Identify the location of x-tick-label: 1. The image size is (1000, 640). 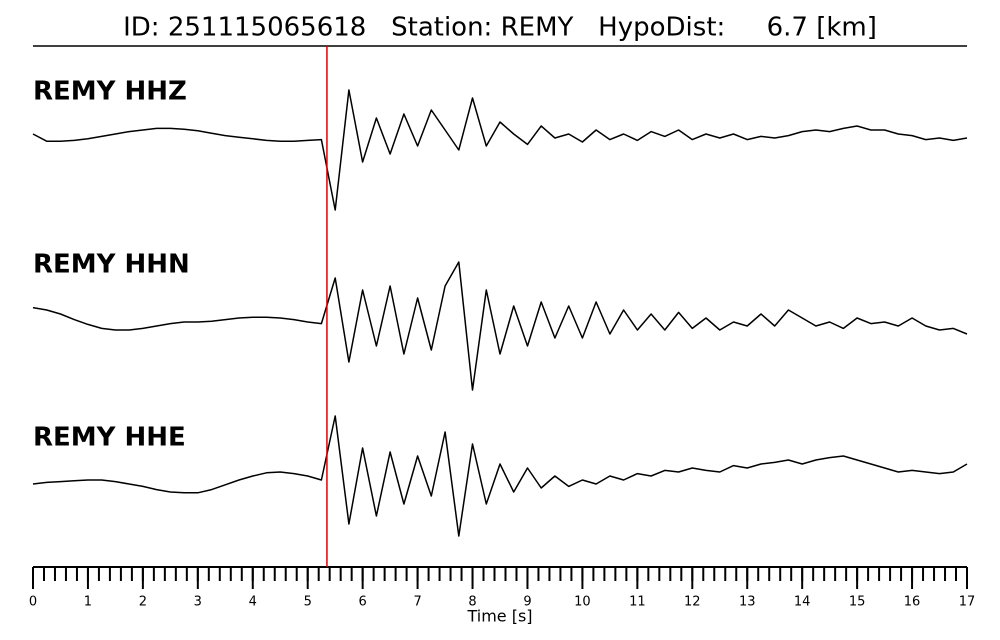
(88, 602).